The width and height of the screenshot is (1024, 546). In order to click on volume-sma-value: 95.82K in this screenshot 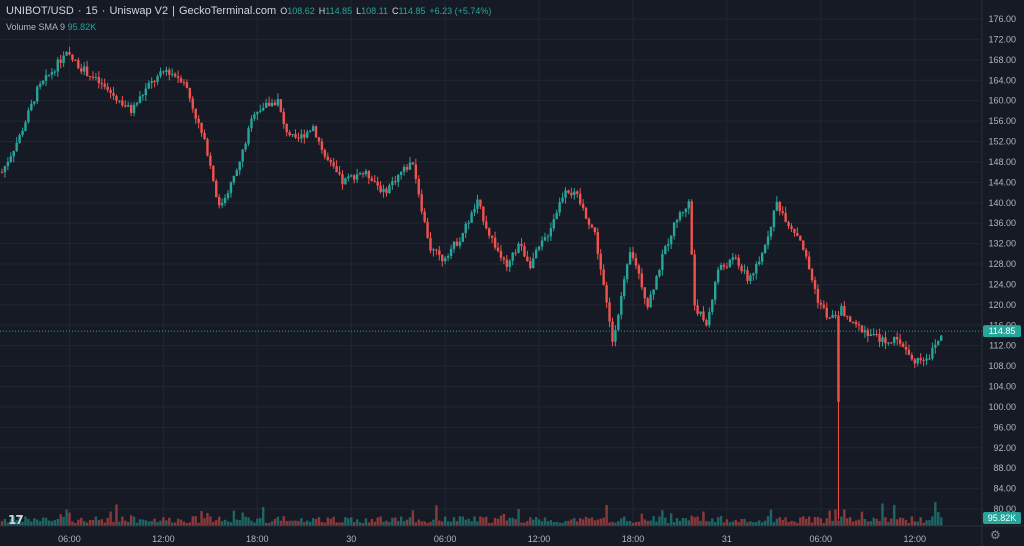, I will do `click(82, 27)`.